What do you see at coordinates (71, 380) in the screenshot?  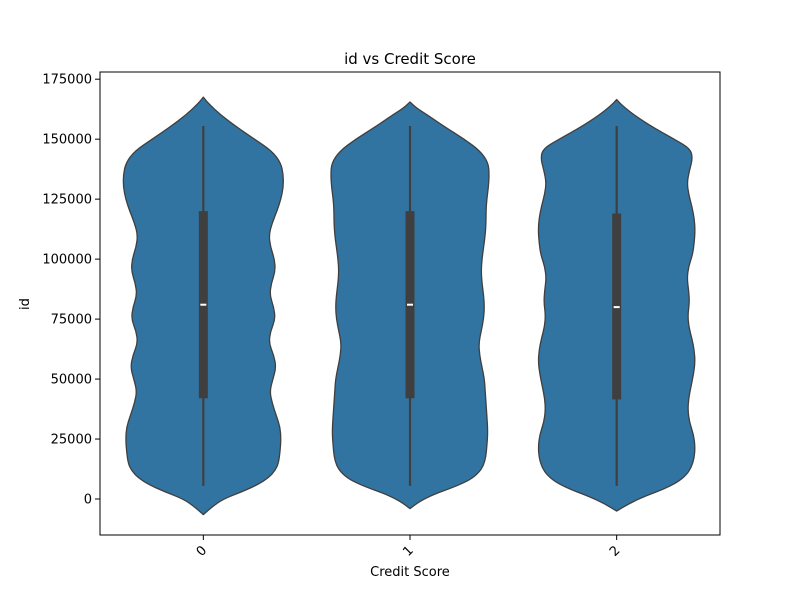 I see `y-tick-label: 50000` at bounding box center [71, 380].